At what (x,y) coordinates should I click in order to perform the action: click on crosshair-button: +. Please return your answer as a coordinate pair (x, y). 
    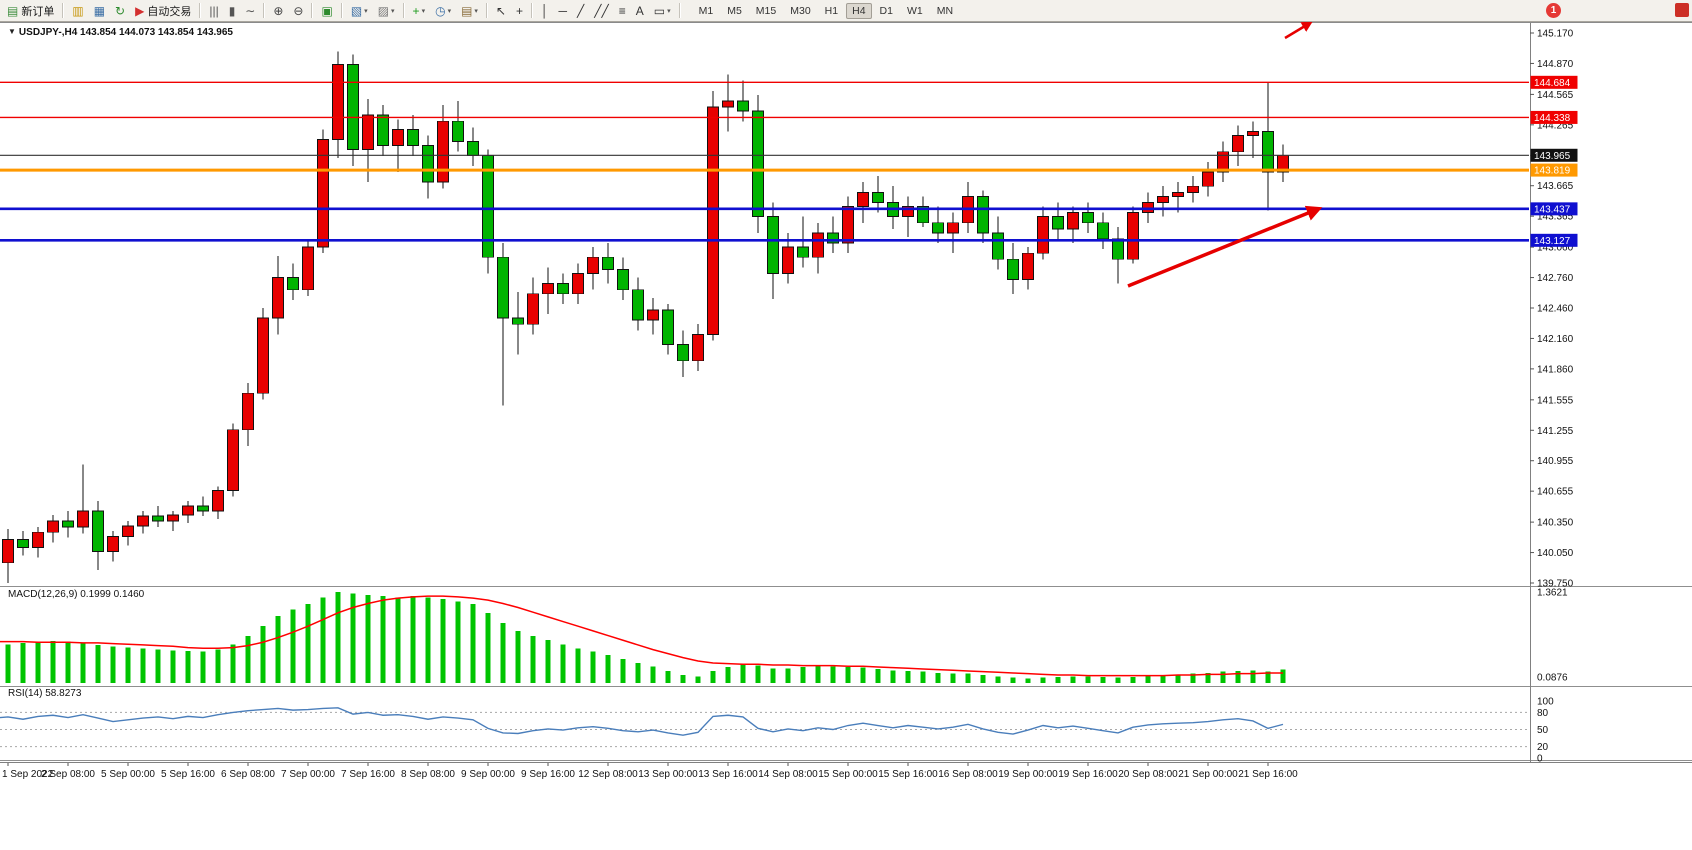
    Looking at the image, I should click on (519, 11).